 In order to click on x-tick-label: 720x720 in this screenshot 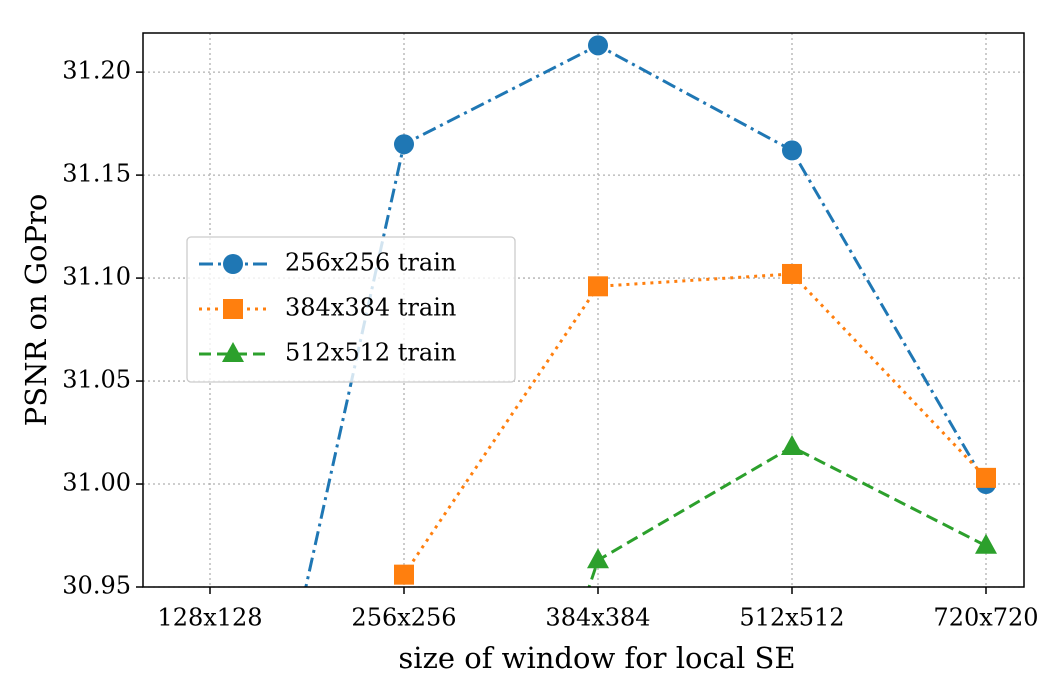, I will do `click(985, 618)`.